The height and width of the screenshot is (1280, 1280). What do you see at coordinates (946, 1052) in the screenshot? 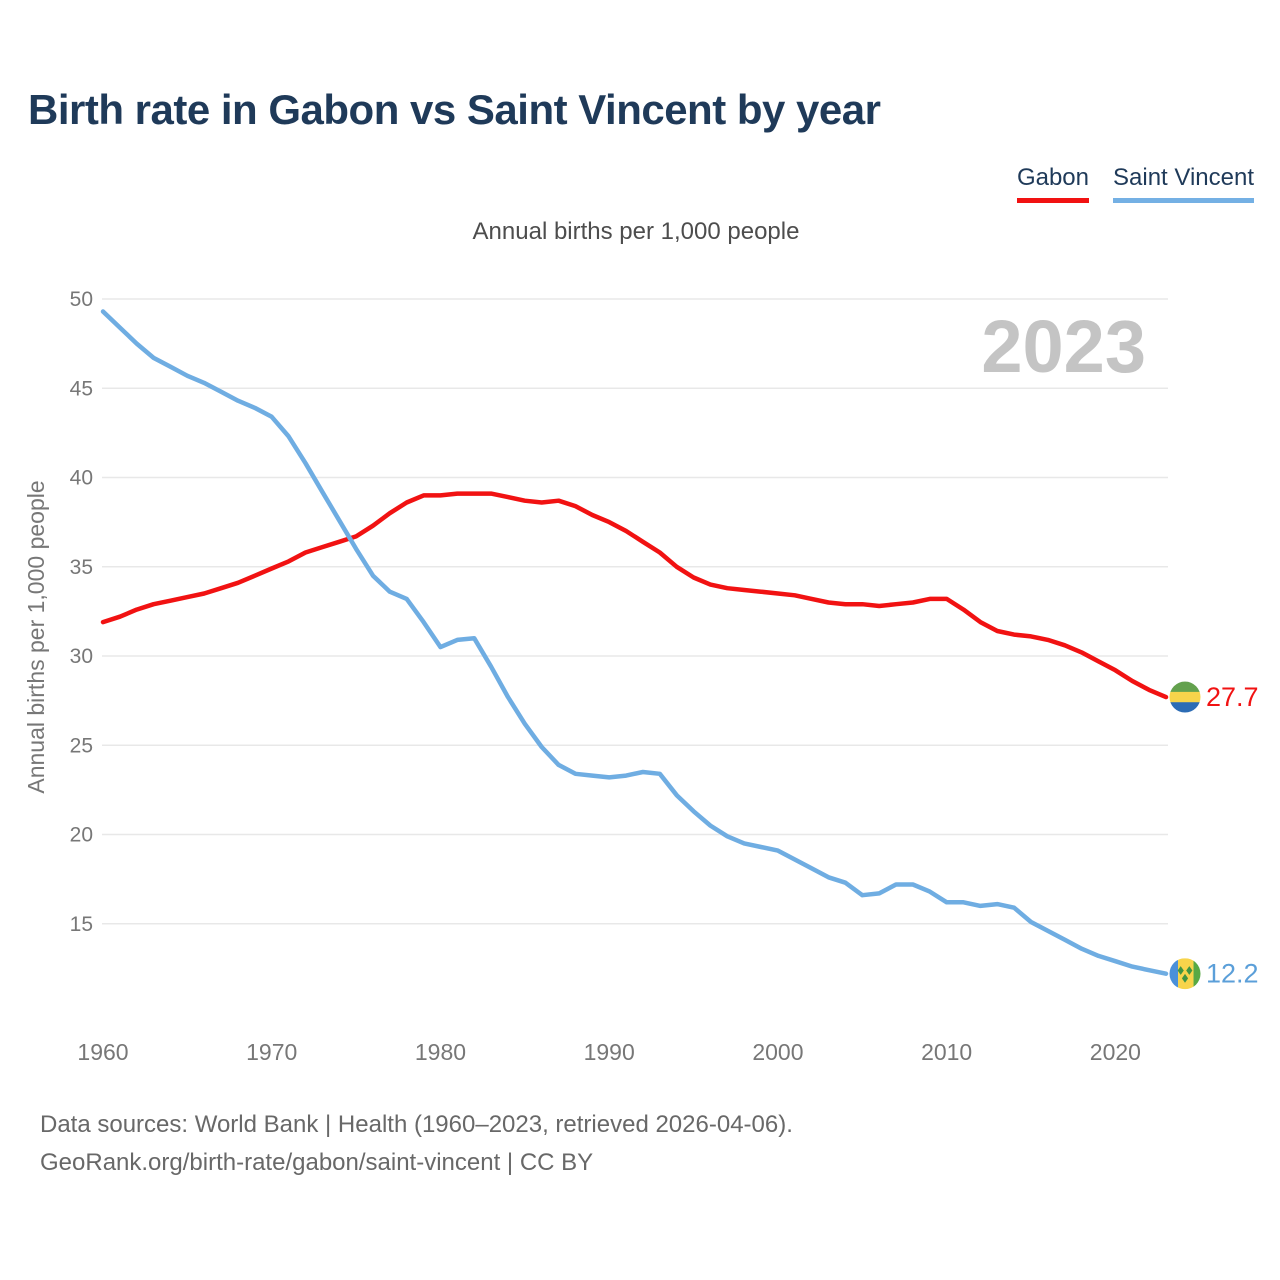
I see `x-tick-label: 2010` at bounding box center [946, 1052].